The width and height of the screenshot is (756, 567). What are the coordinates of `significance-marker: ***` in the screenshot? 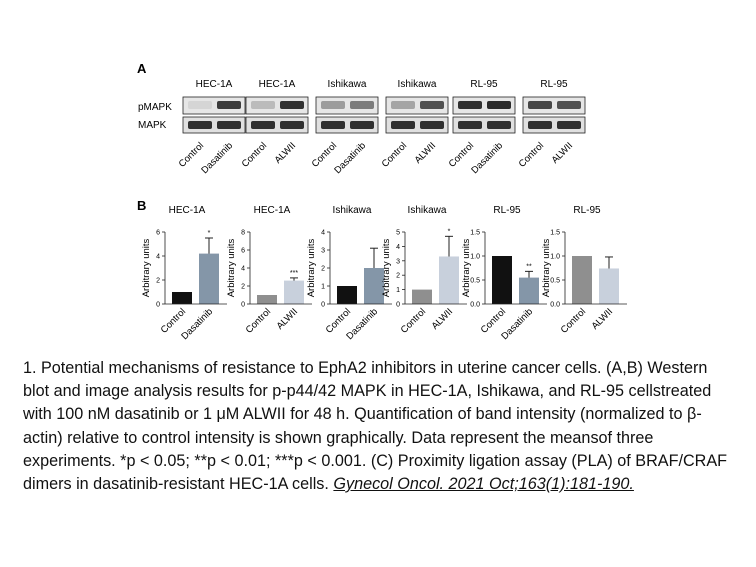 It's located at (294, 273).